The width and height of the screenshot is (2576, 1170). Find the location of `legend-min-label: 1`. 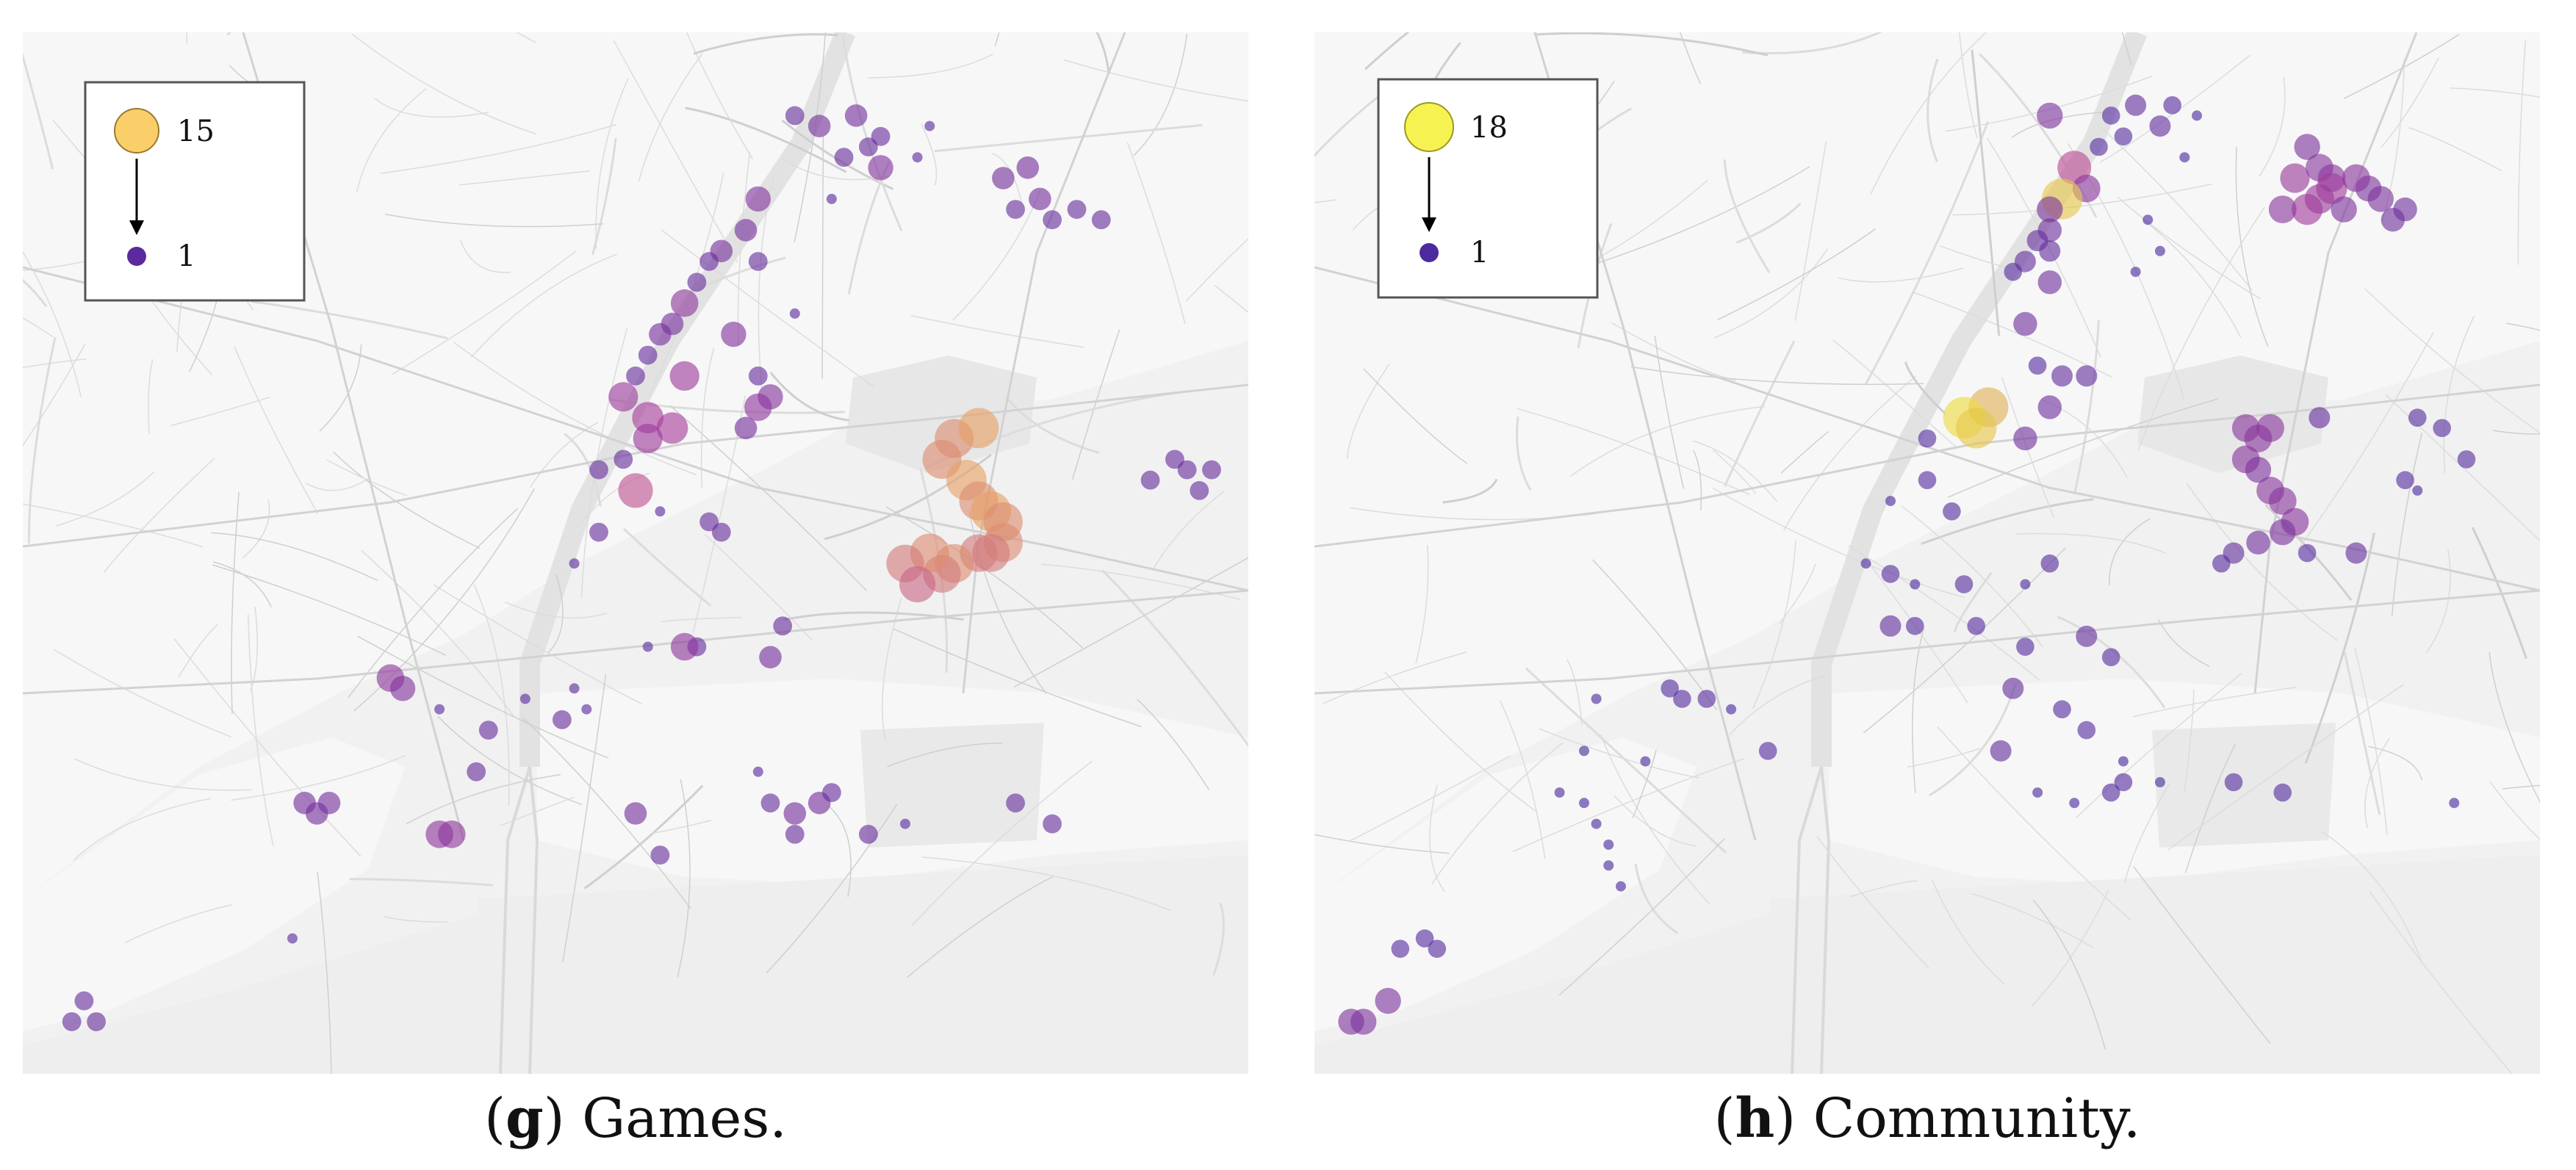

legend-min-label: 1 is located at coordinates (186, 256).